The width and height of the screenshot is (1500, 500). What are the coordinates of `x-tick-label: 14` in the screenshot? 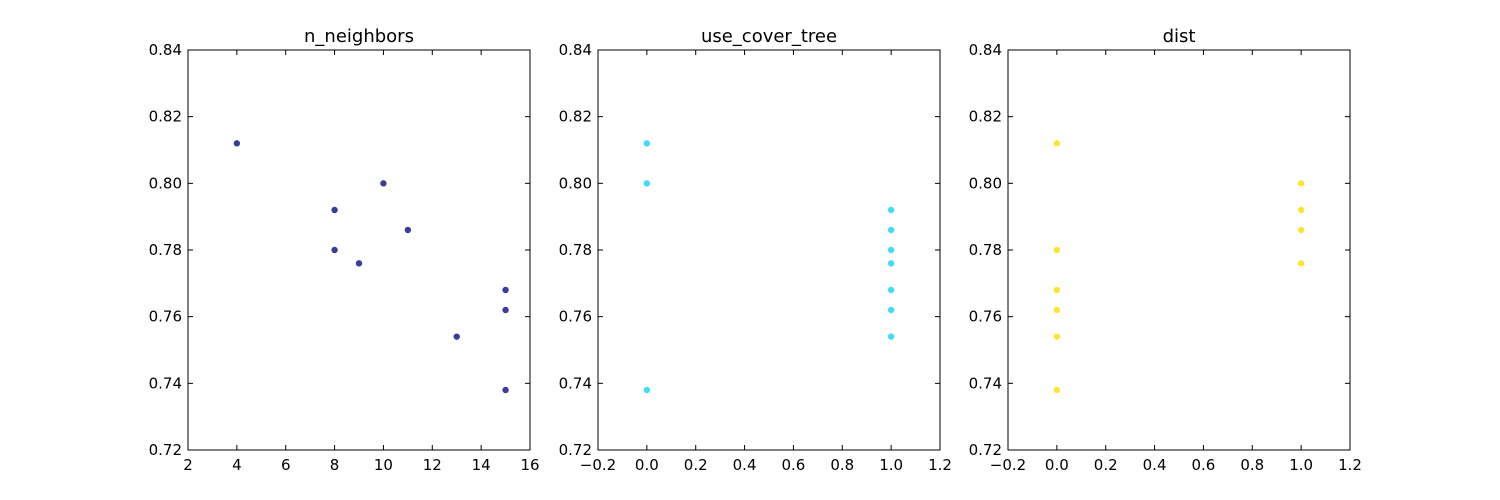 It's located at (481, 465).